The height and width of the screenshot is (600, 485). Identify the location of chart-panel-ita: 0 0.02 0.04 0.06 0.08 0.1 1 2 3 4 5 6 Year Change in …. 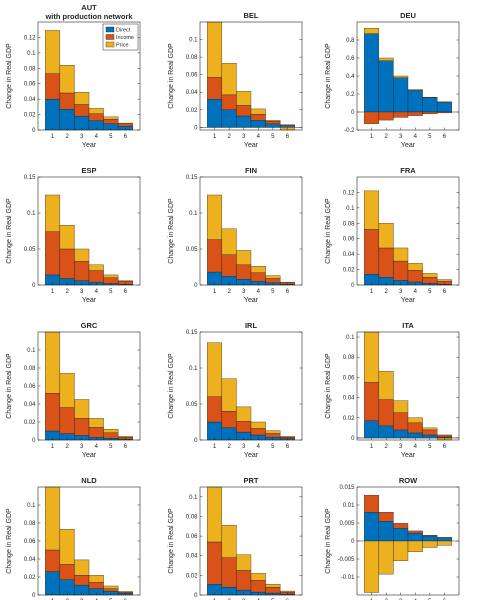
(392, 390).